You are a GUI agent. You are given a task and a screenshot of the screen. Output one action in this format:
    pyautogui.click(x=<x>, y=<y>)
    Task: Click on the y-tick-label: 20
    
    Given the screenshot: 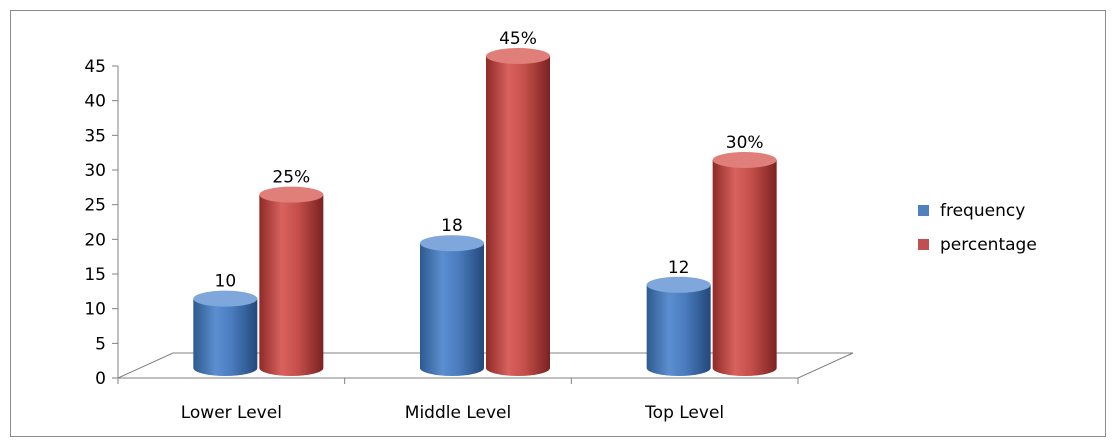 What is the action you would take?
    pyautogui.click(x=95, y=240)
    